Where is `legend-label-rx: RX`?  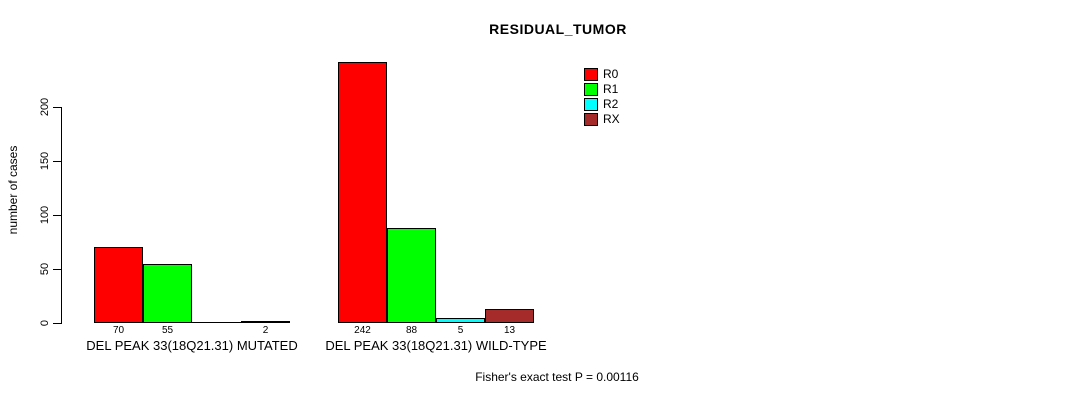 legend-label-rx: RX is located at coordinates (611, 119).